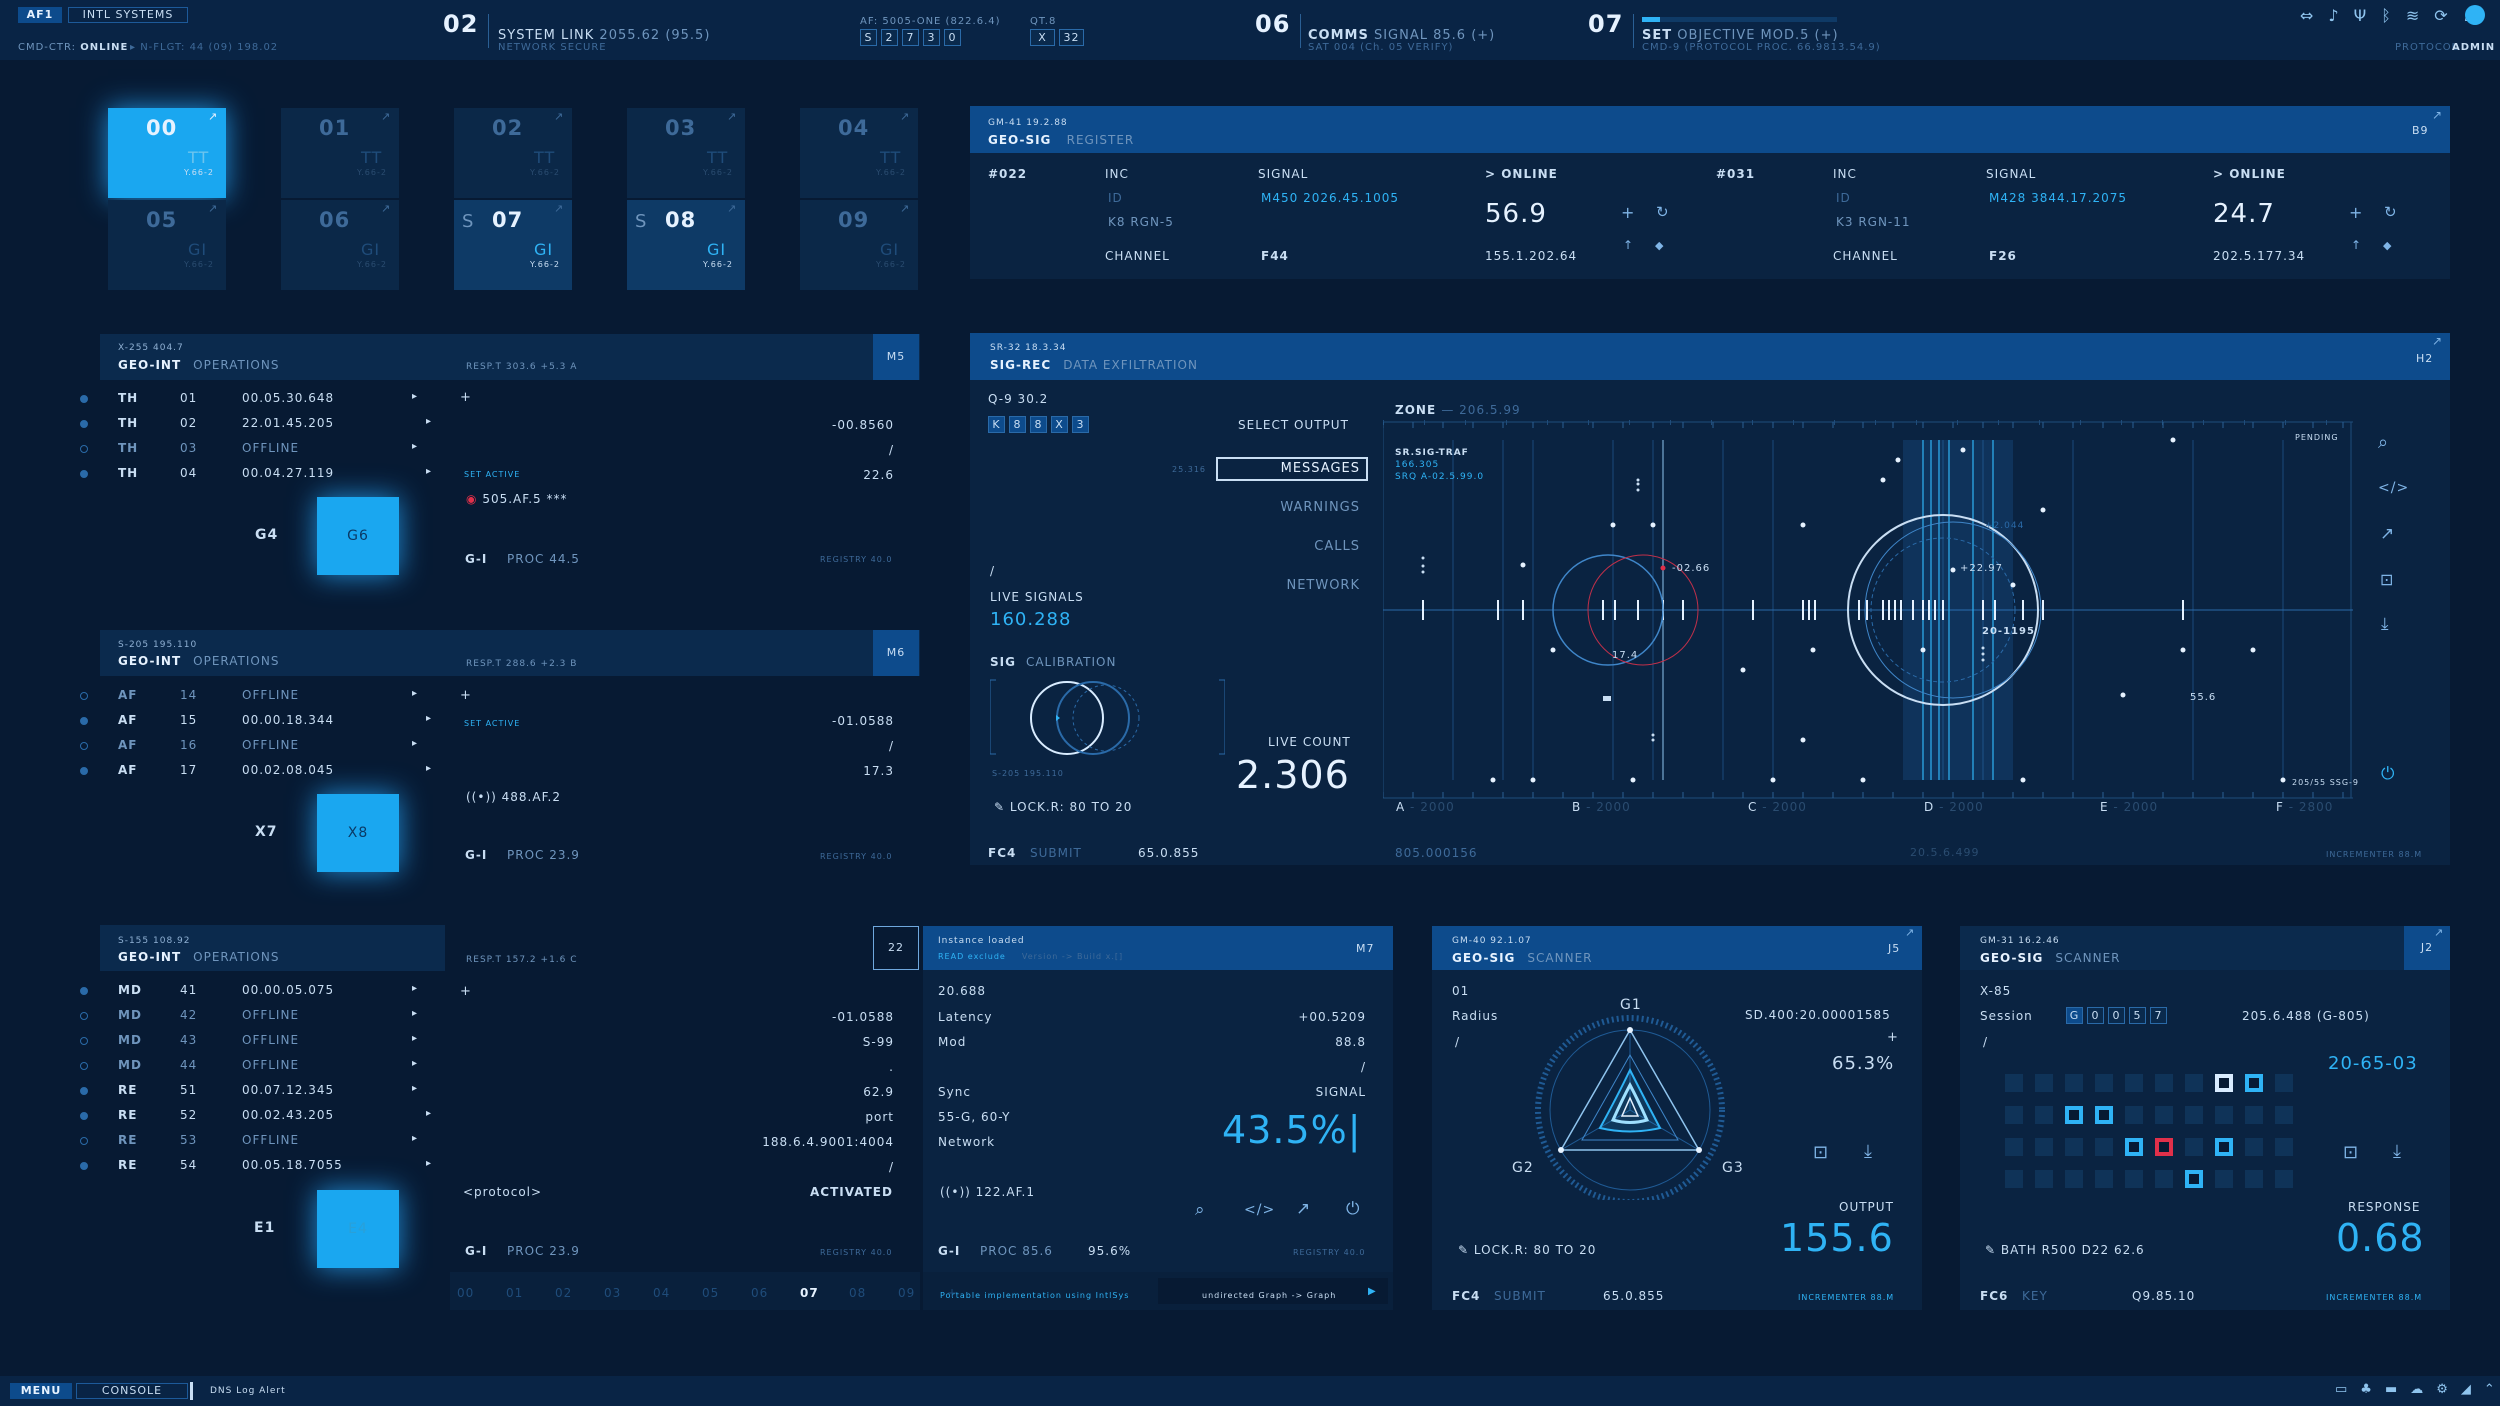 Image resolution: width=2500 pixels, height=1406 pixels. What do you see at coordinates (2360, 15) in the screenshot?
I see `signal-icon: Ψ` at bounding box center [2360, 15].